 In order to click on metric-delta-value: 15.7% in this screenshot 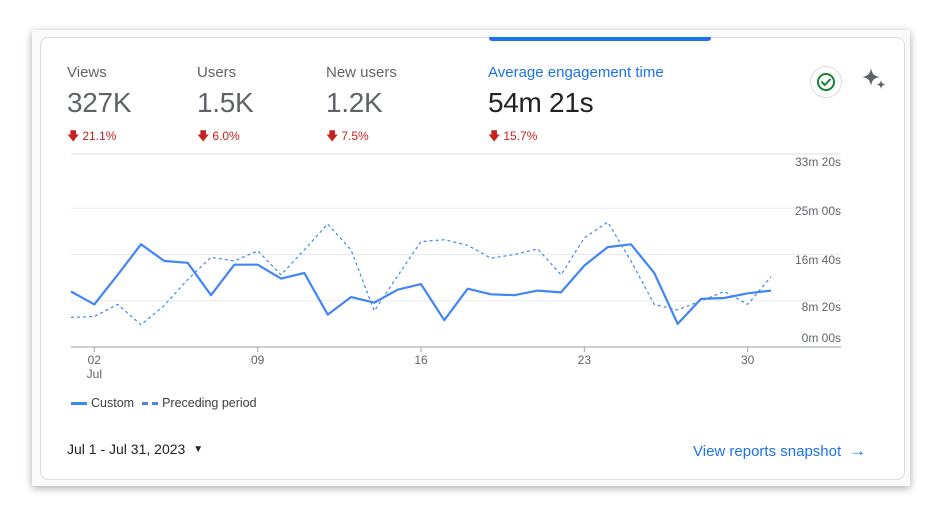, I will do `click(520, 136)`.